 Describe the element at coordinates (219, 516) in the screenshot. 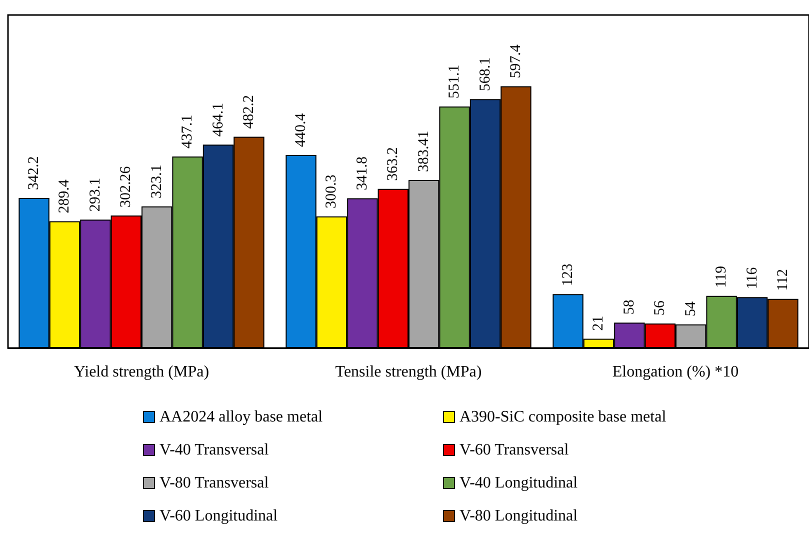

I see `legend-label: V-60 Longitudinal` at that location.